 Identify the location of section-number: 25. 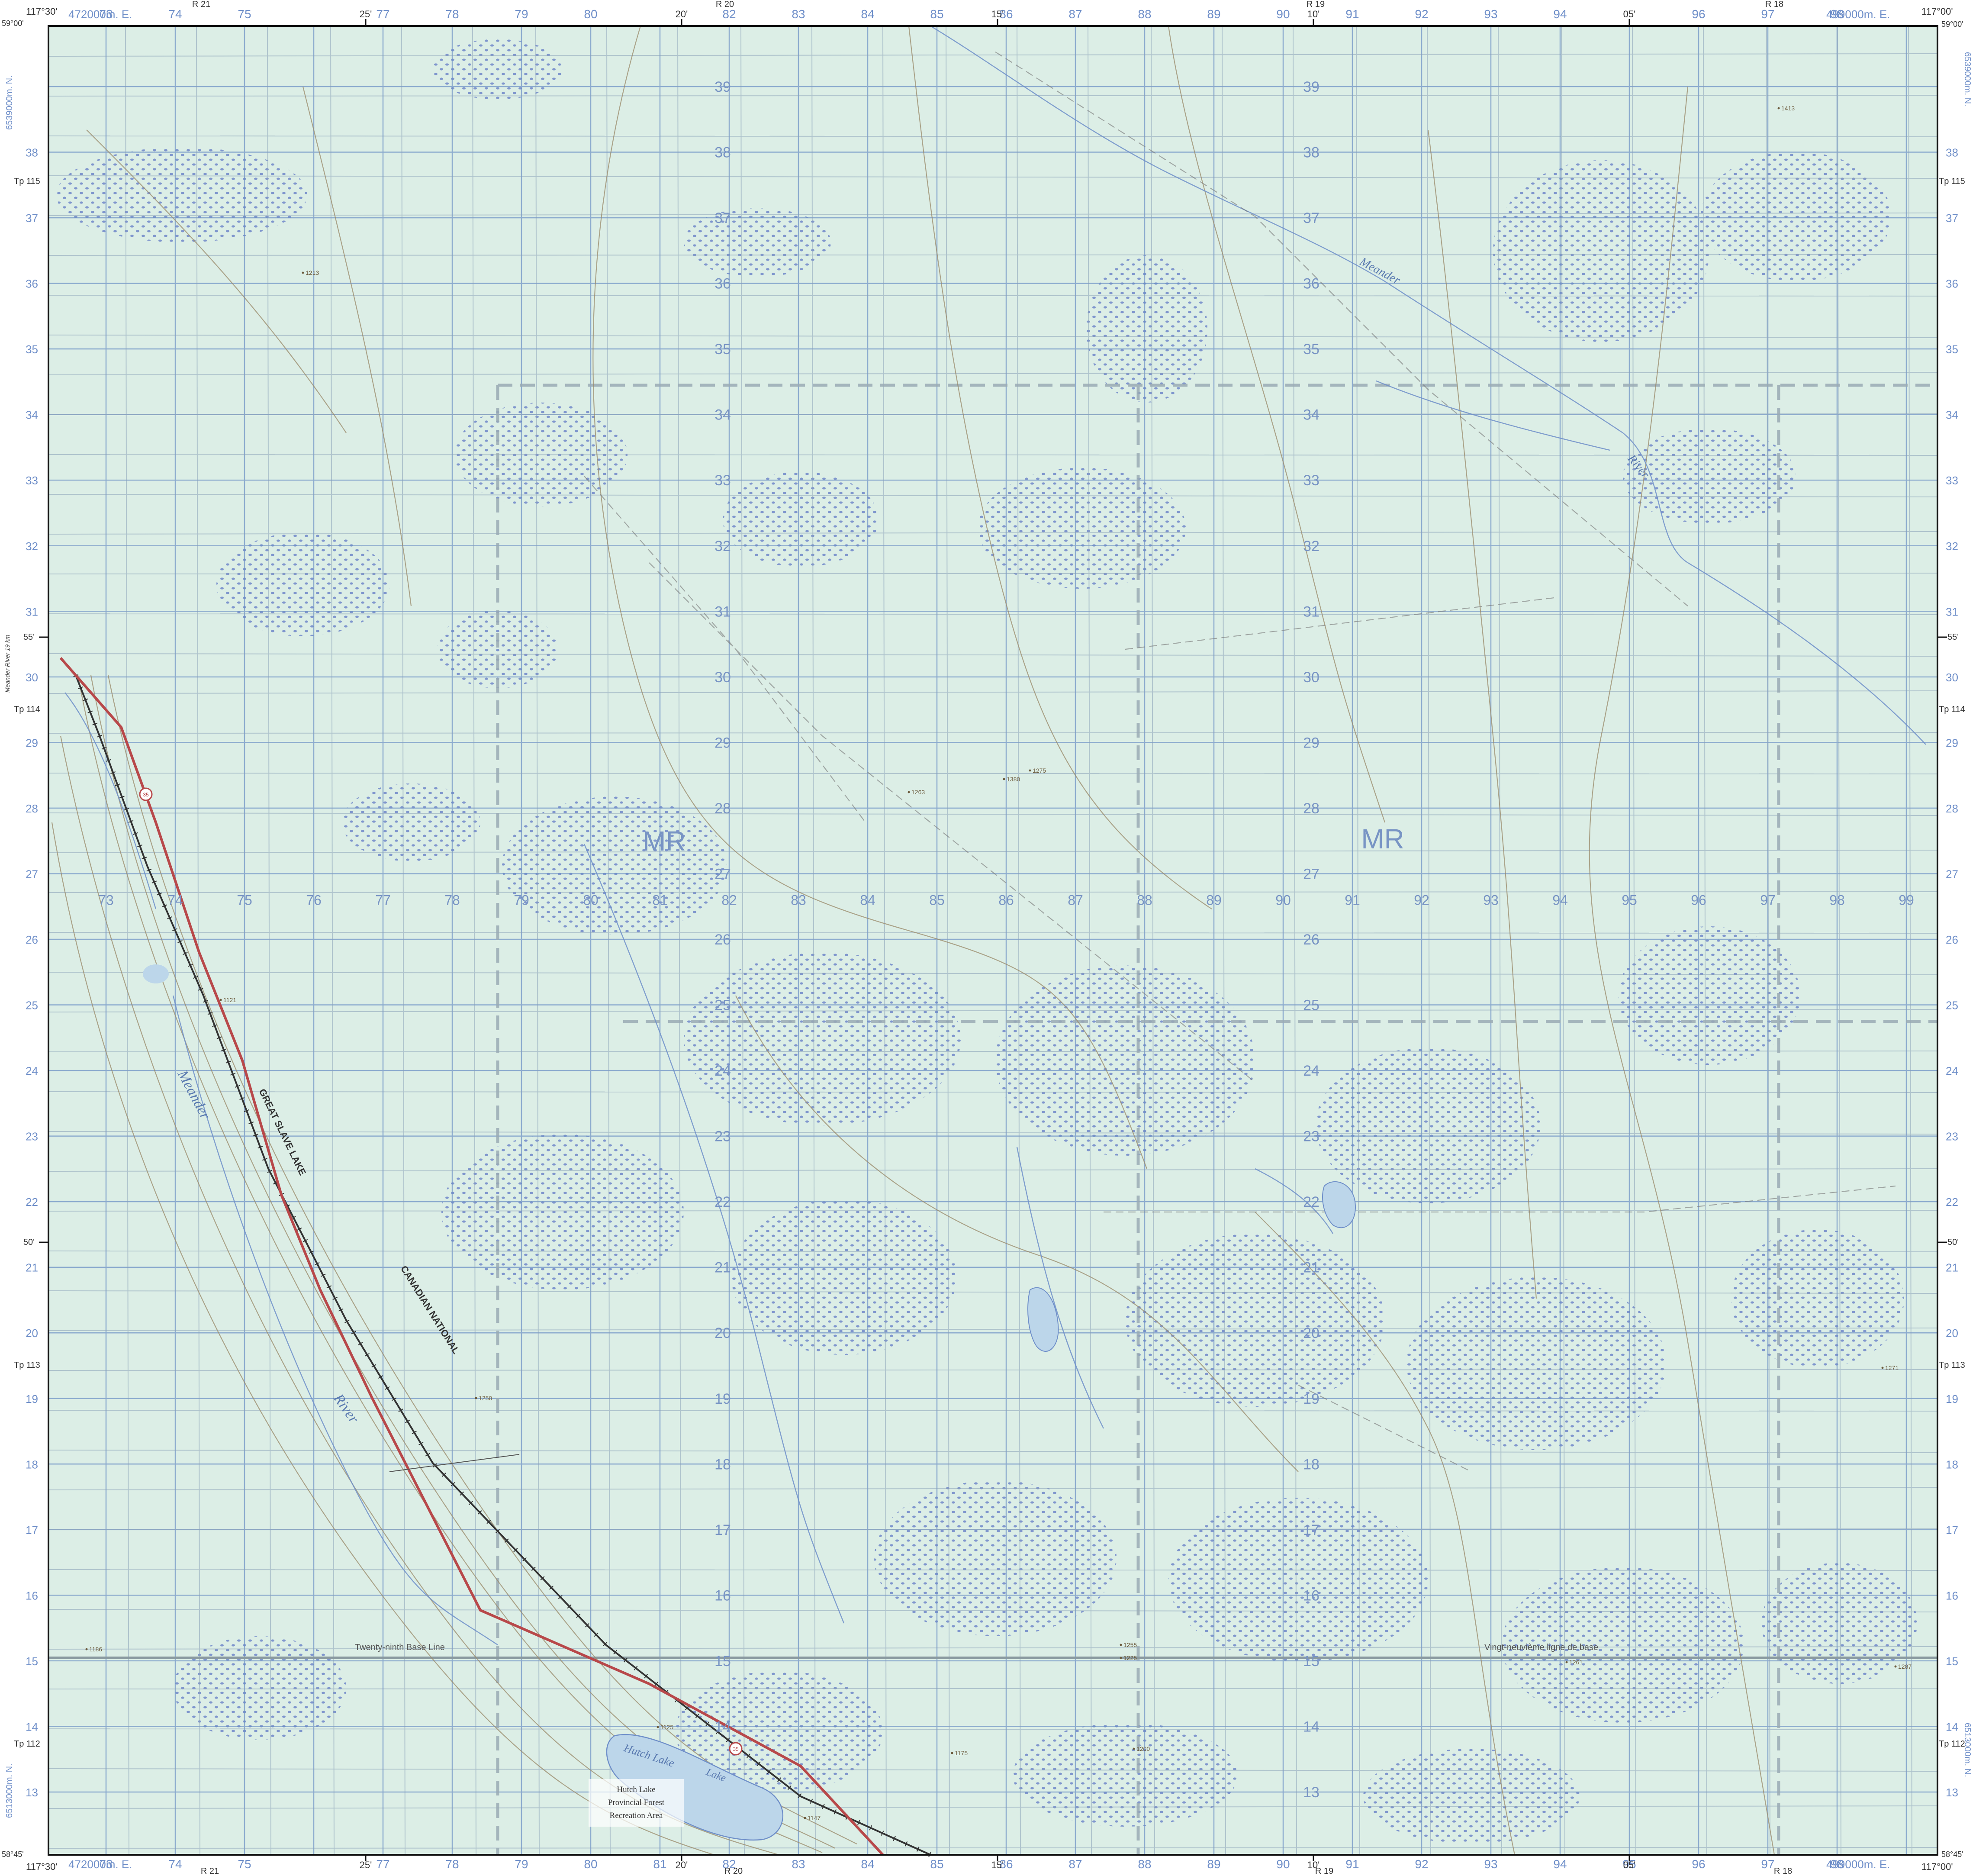
(722, 1006).